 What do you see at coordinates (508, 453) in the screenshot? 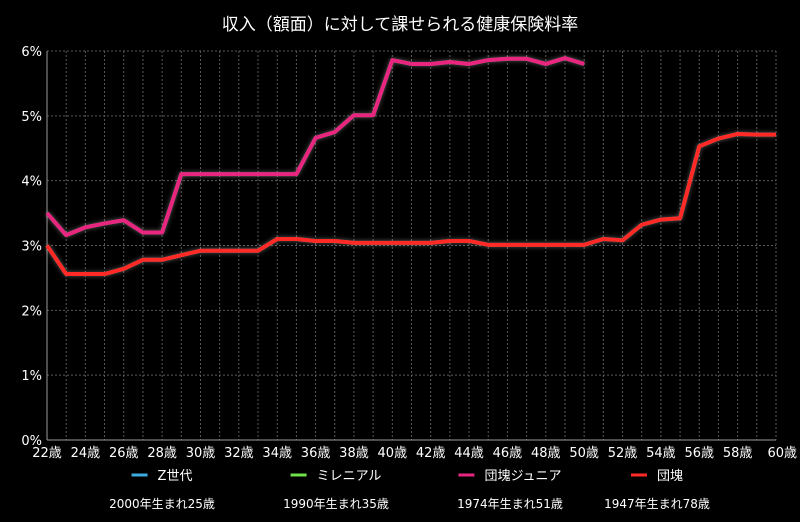
I see `x-tick-label: 46歳` at bounding box center [508, 453].